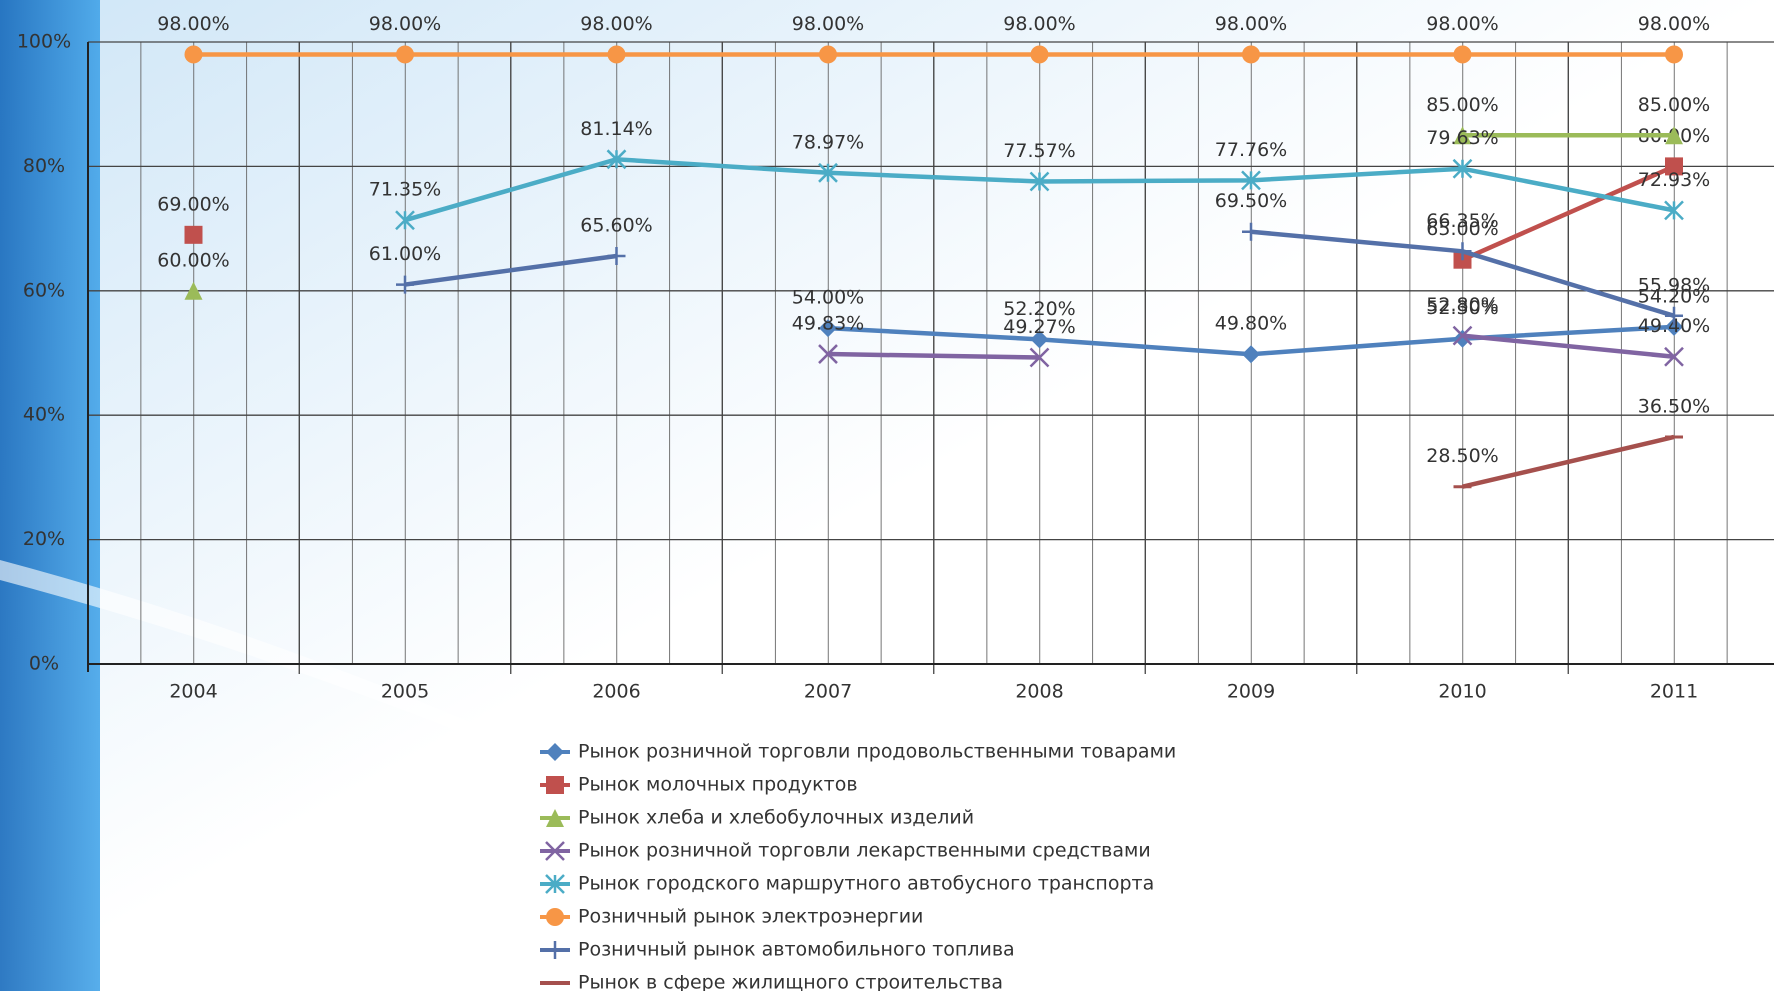 The image size is (1774, 991). What do you see at coordinates (1251, 692) in the screenshot?
I see `x-tick-label: 2009` at bounding box center [1251, 692].